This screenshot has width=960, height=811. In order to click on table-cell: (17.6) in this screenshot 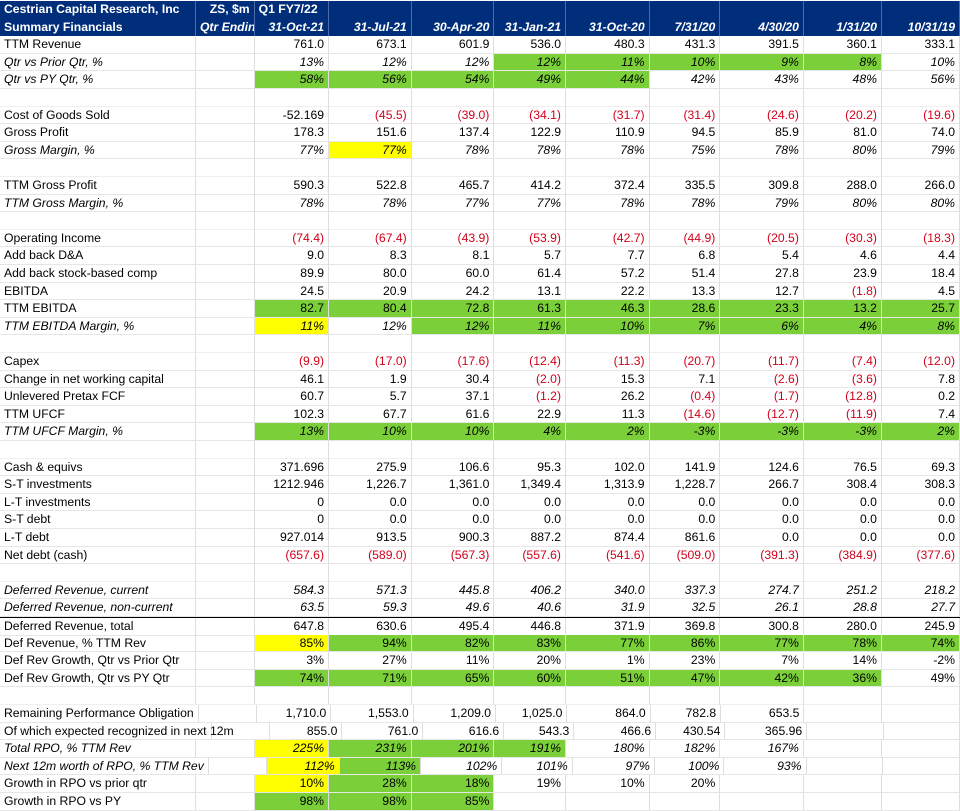, I will do `click(453, 362)`.